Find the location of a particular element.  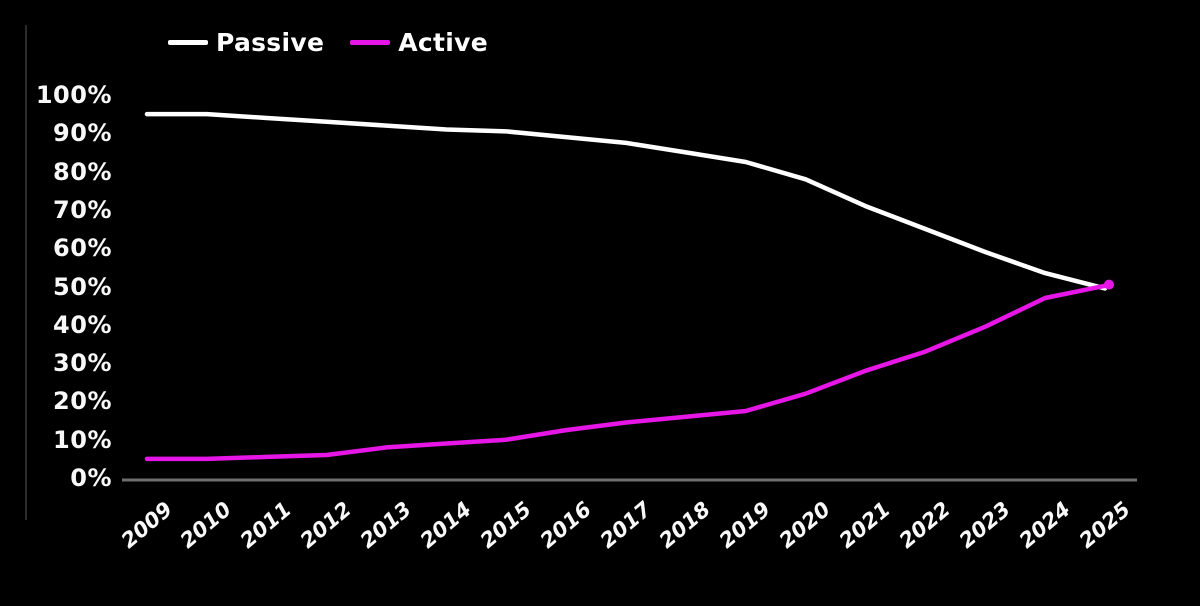

y-tick-label: 90% is located at coordinates (82, 133).